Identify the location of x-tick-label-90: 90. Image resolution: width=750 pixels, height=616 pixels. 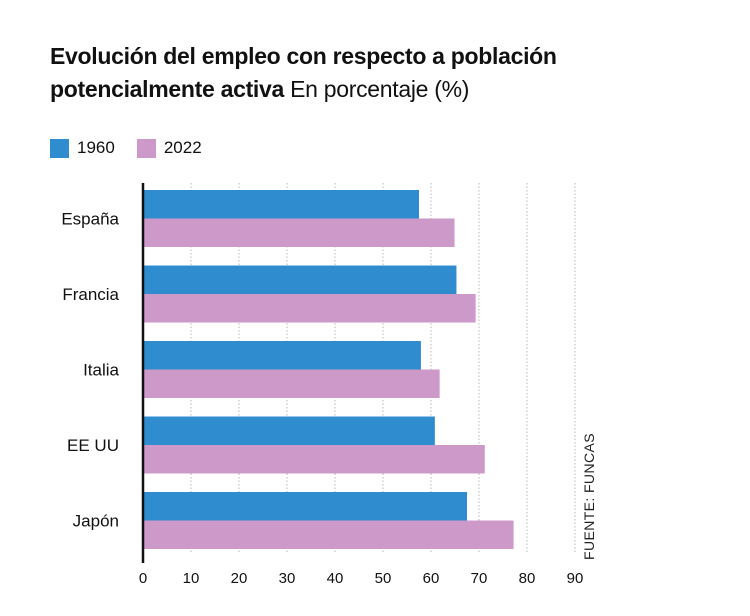
(575, 578).